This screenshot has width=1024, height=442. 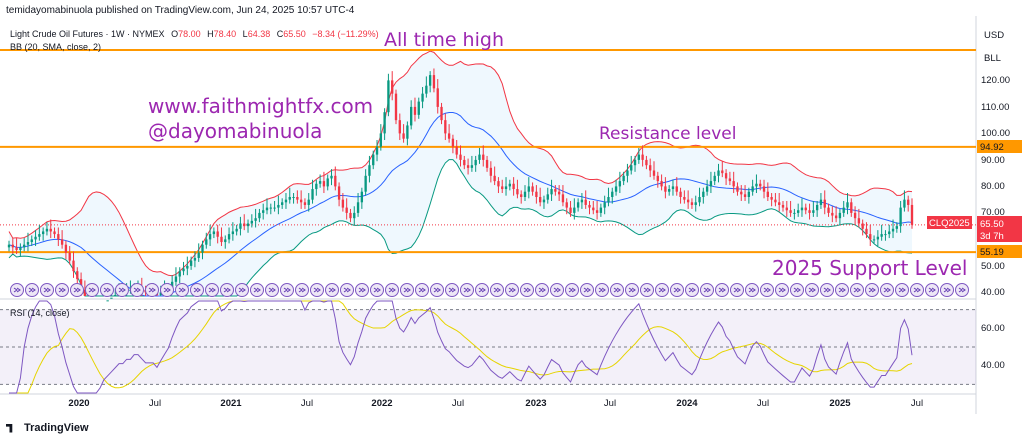 I want to click on symbol-badge-text: CLQ2025, so click(x=949, y=223).